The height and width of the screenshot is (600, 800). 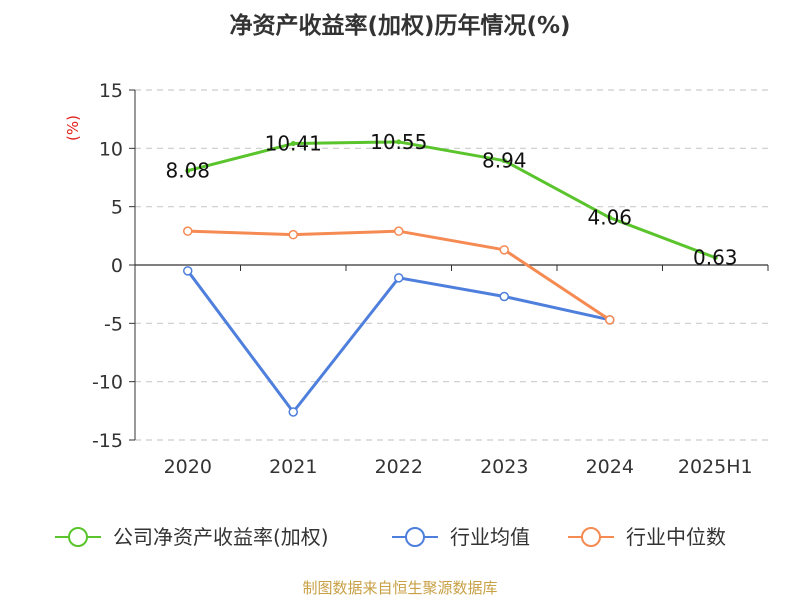 I want to click on y-tick-label: 15, so click(x=111, y=91).